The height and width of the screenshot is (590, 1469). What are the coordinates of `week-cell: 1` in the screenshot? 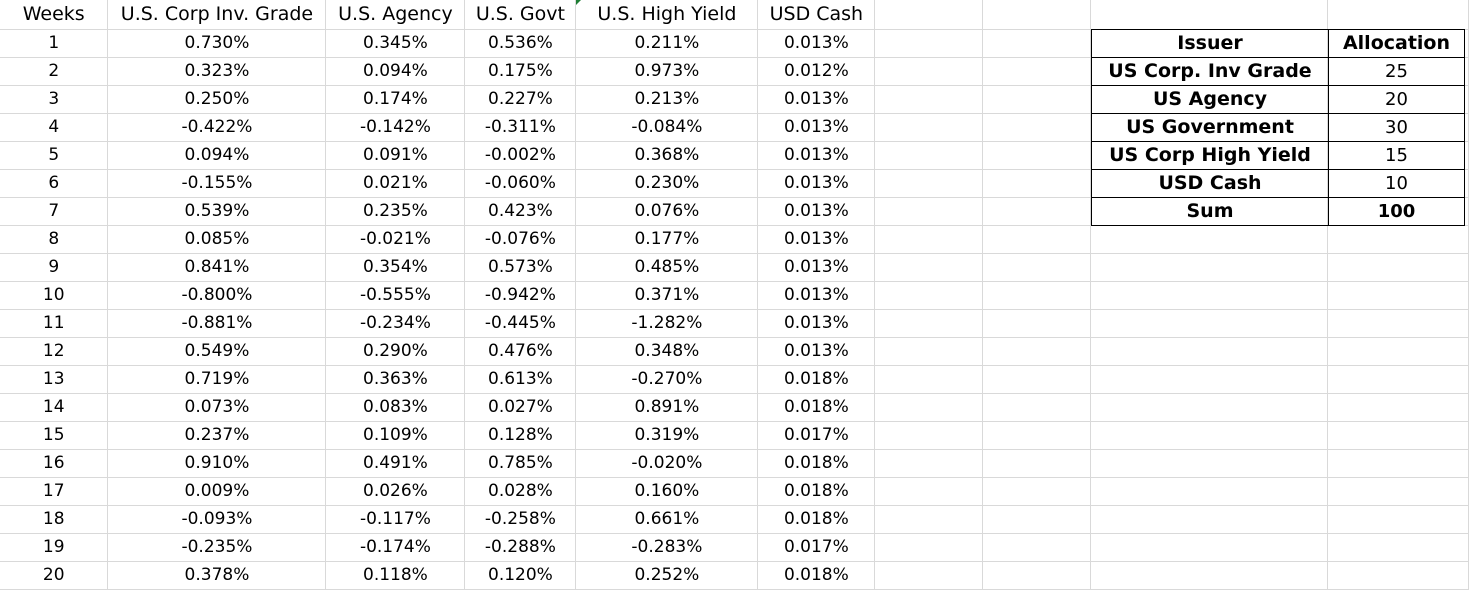 It's located at (54, 43).